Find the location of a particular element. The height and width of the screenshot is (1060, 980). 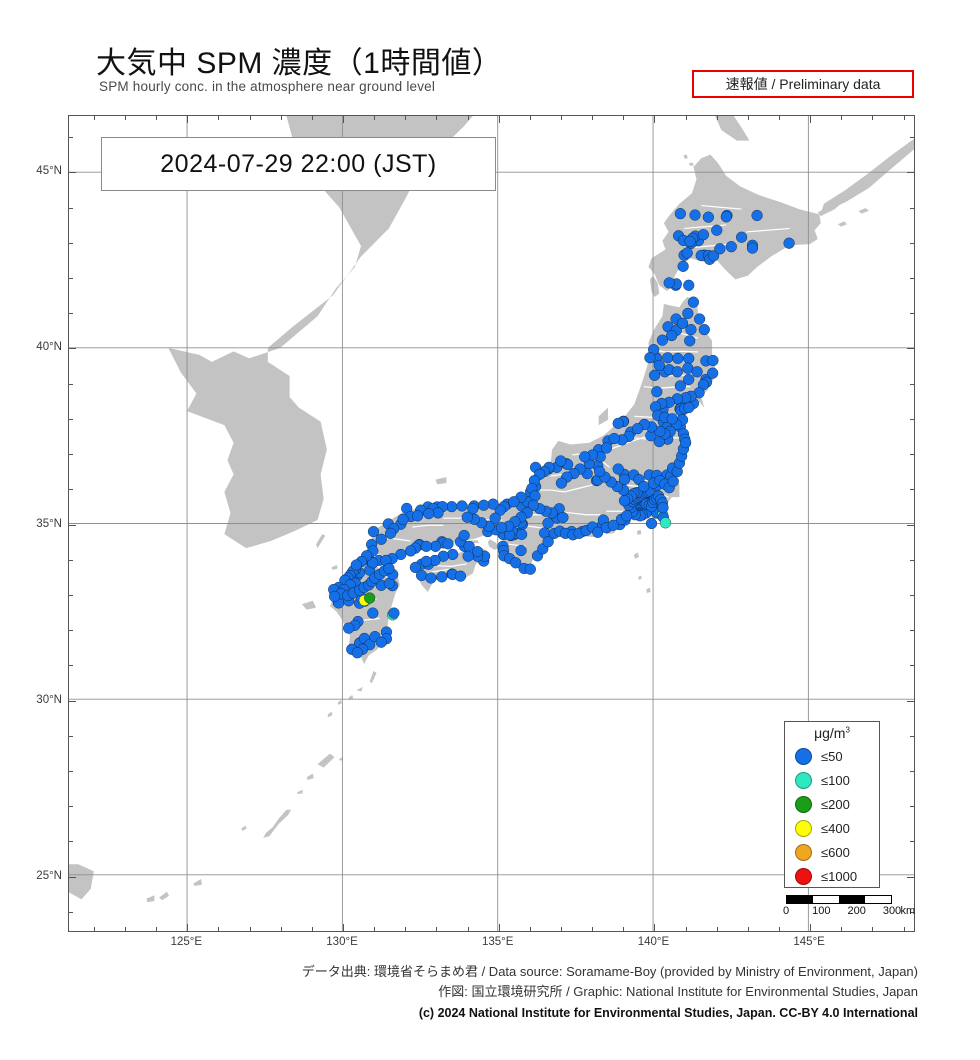

legend-unit-title: μg/m3 is located at coordinates (832, 733).